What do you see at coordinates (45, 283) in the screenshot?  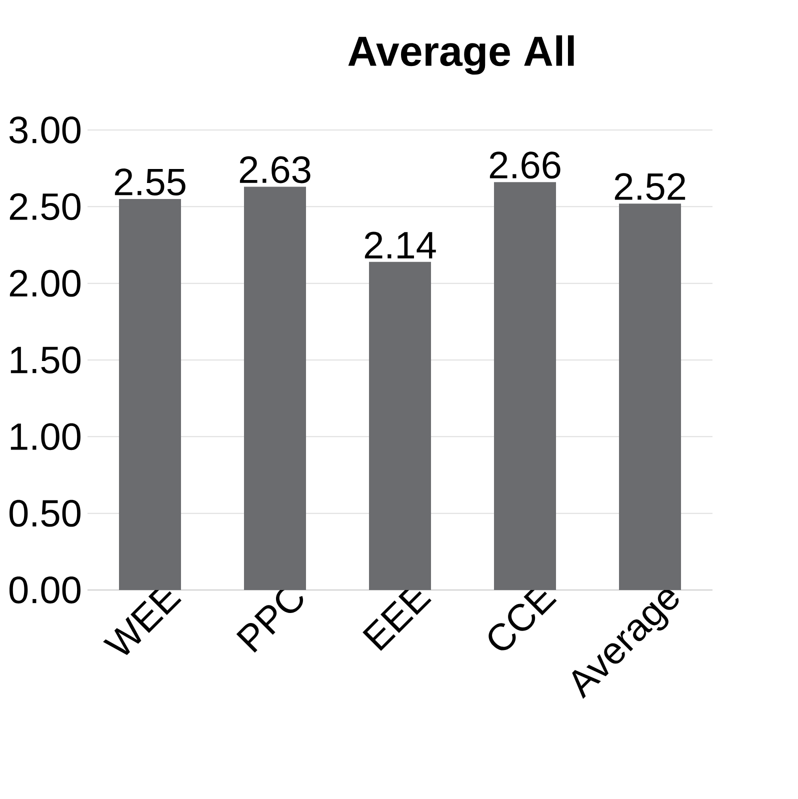 I see `y-tick-label: 2.00` at bounding box center [45, 283].